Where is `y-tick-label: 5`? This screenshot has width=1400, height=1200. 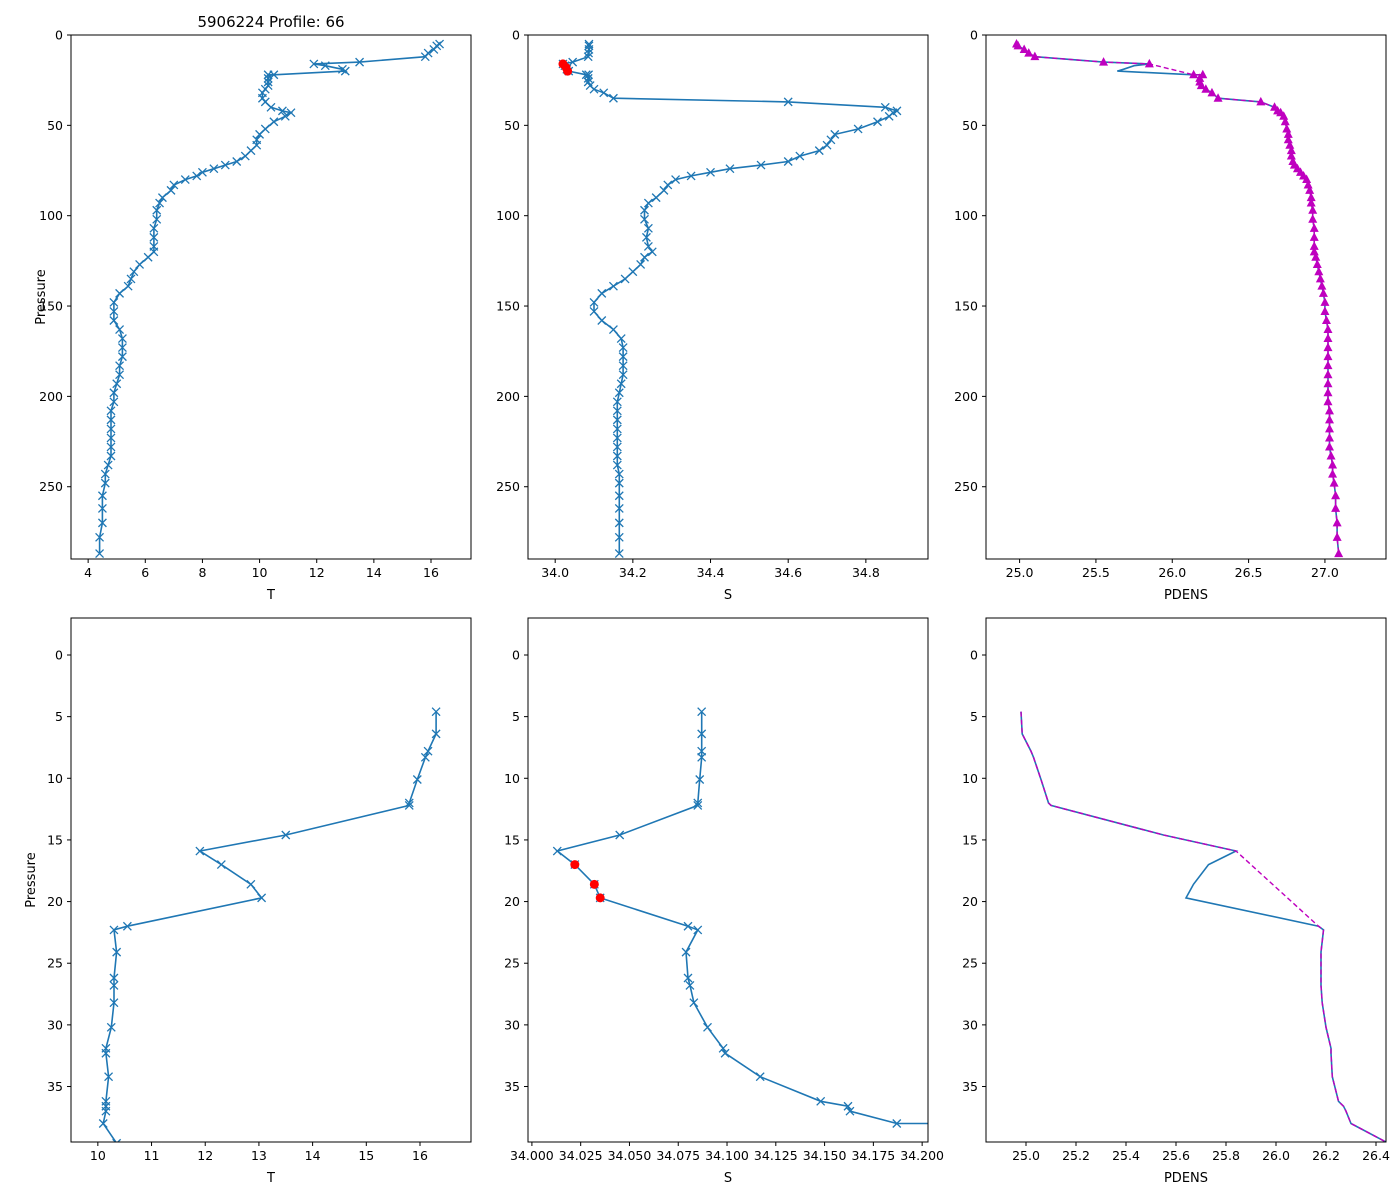 y-tick-label: 5 is located at coordinates (974, 716).